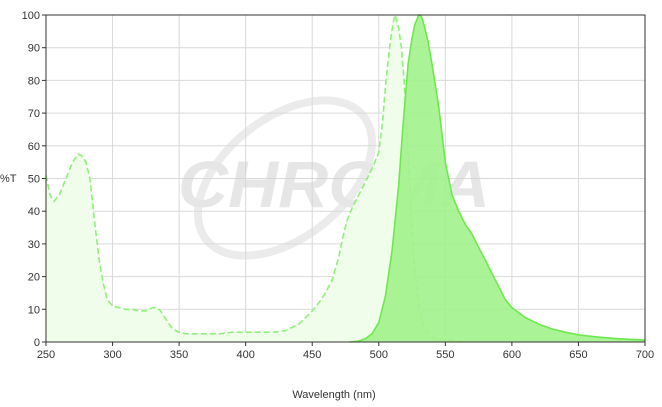 This screenshot has width=662, height=407. I want to click on y-axis-ticks: 0 10 20 30 40 50 60 70 80 90 100, so click(34, 179).